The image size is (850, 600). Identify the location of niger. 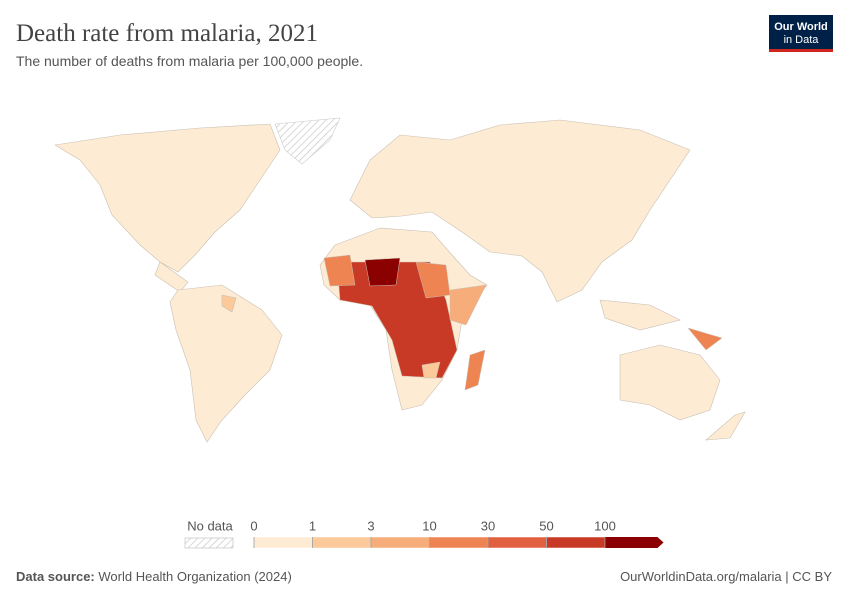
(382, 272).